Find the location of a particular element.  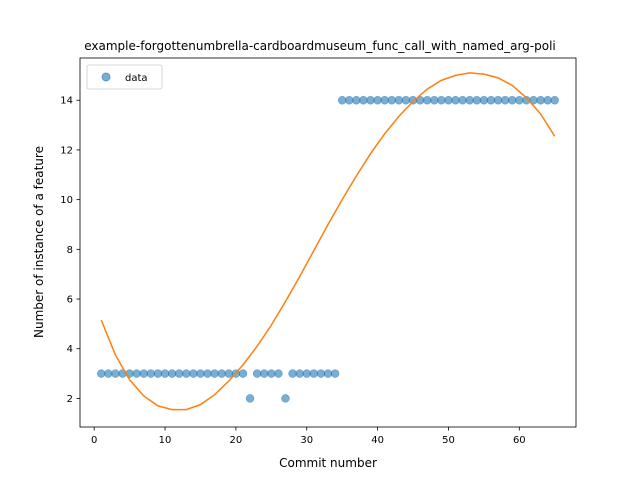

y-tick-label: 2 is located at coordinates (70, 399).